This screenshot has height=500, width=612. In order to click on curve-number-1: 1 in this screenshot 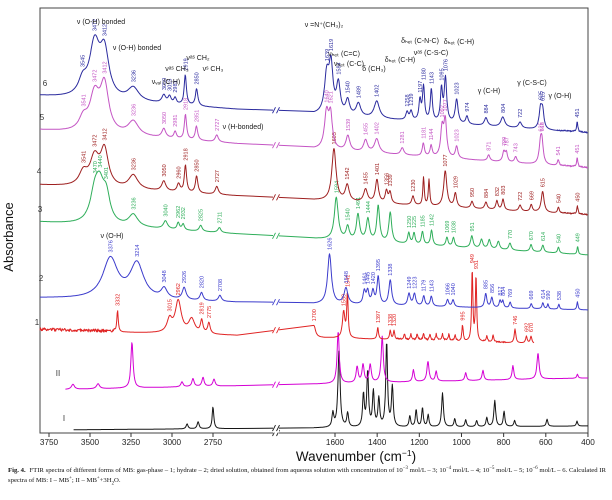, I will do `click(37, 322)`.